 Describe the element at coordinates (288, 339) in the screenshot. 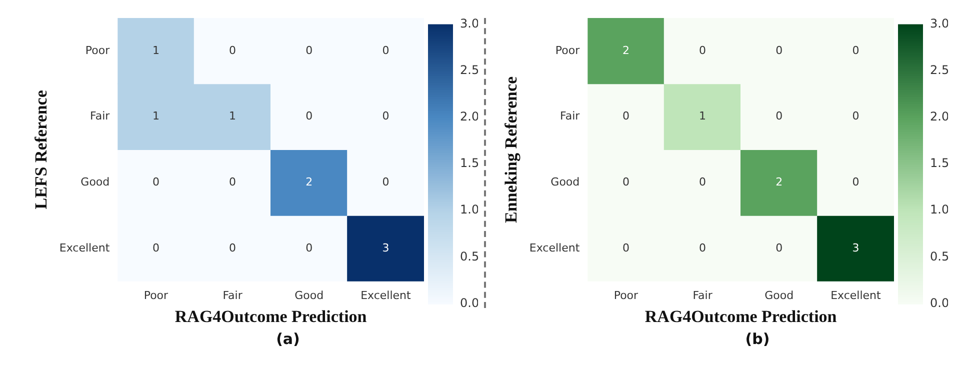

I see `text: (a)` at that location.